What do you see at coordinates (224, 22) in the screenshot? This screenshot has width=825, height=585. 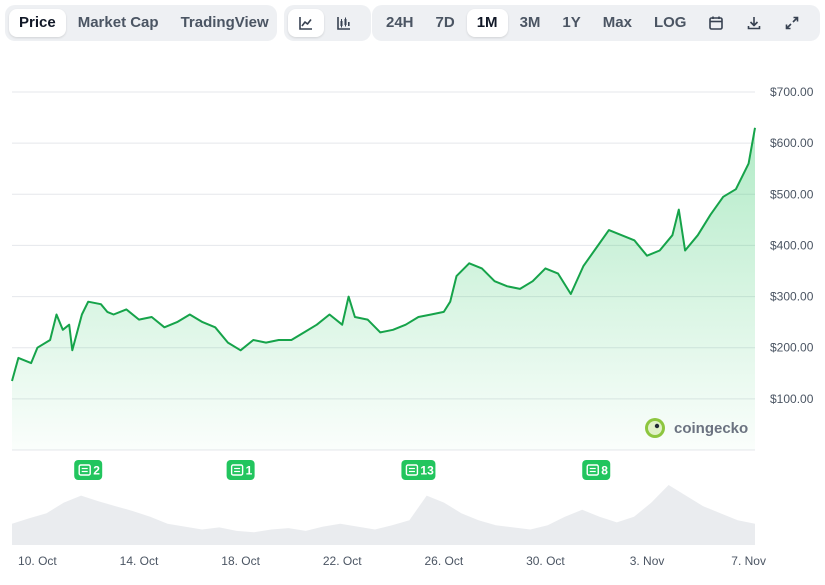 I see `tab-tradingview: TradingView` at bounding box center [224, 22].